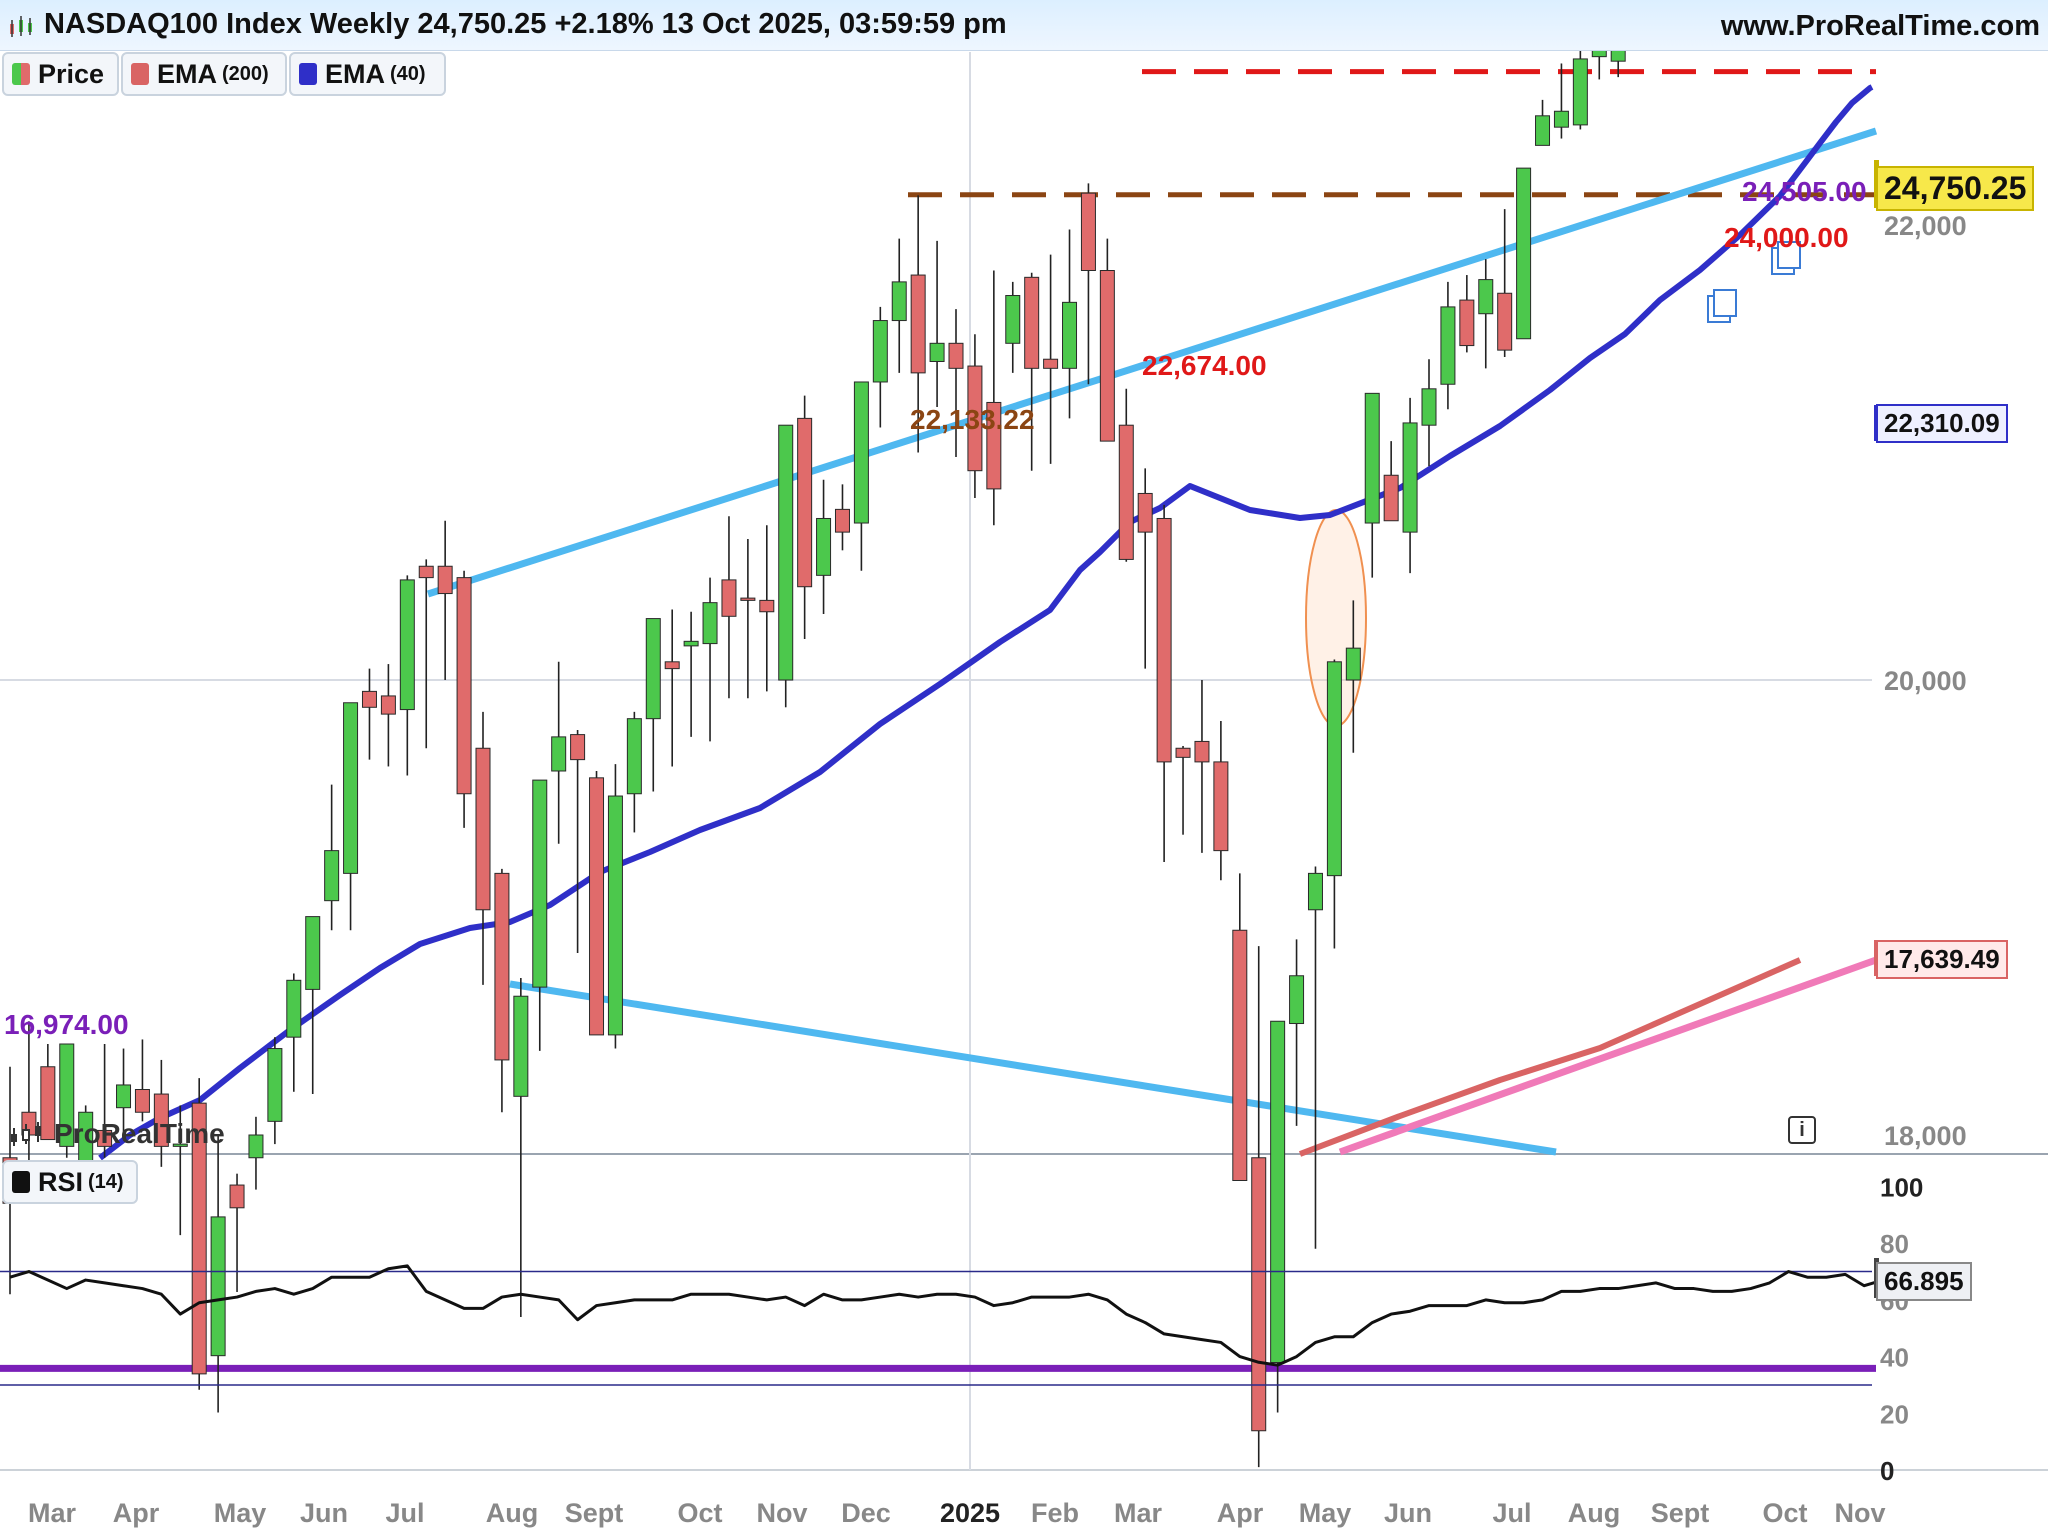 The height and width of the screenshot is (1536, 2048). What do you see at coordinates (1880, 26) in the screenshot?
I see `site-link: www.ProRealTime.com` at bounding box center [1880, 26].